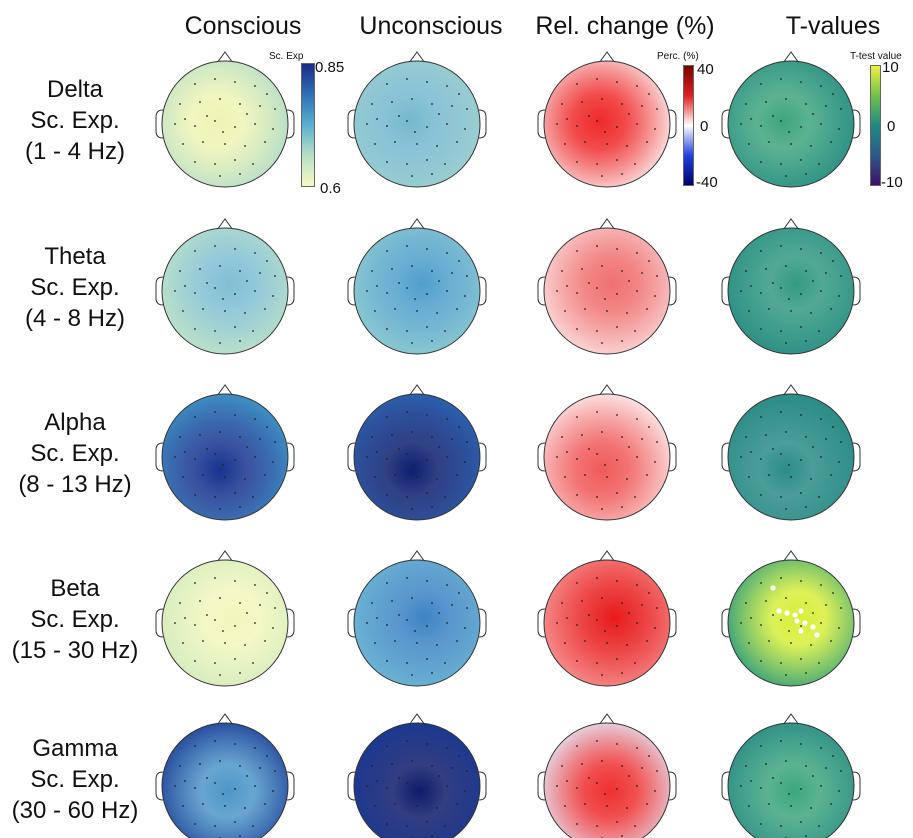 This screenshot has height=838, width=913. I want to click on band-name: Gamma, so click(75, 748).